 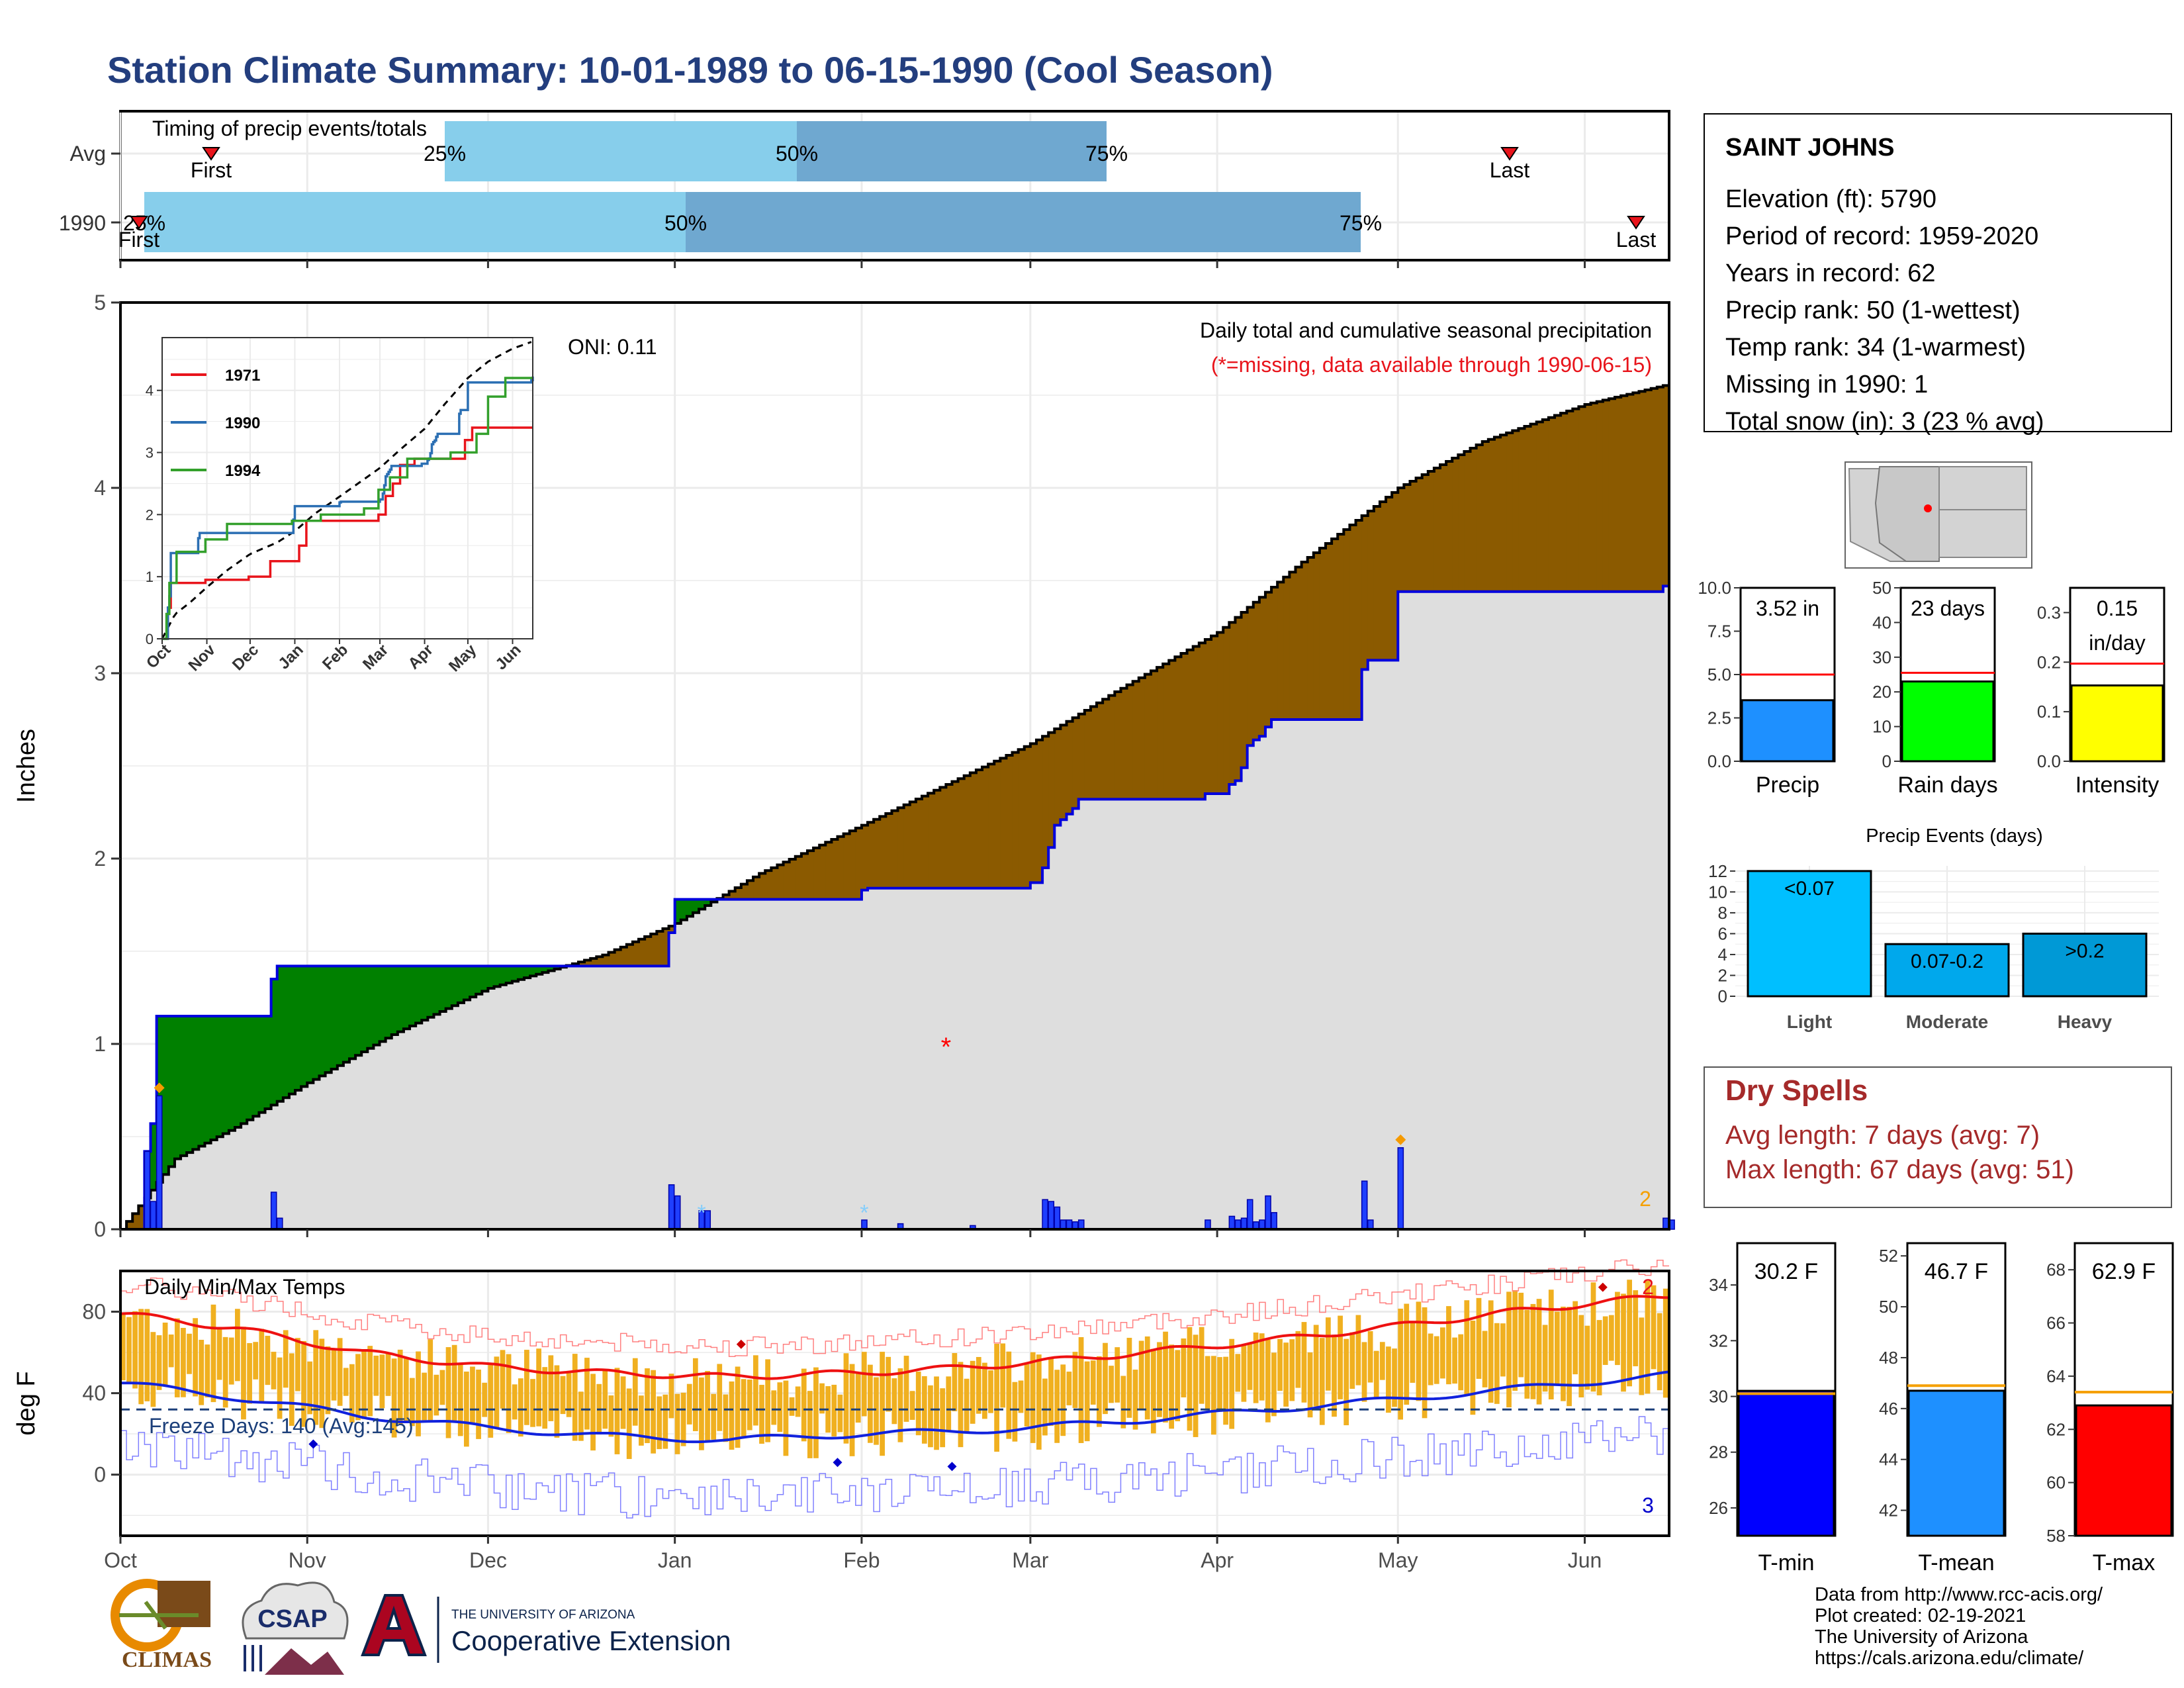 I want to click on temp-label: Daily Min/Max Temps, so click(x=245, y=1287).